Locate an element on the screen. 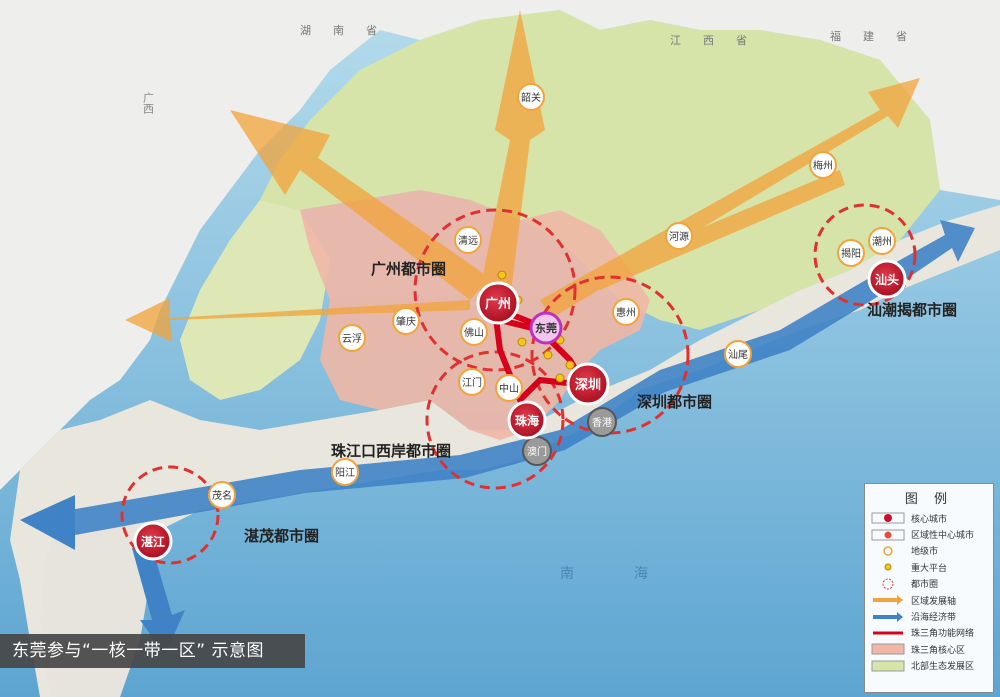 The image size is (1000, 697). core-city-guangzhou: 广州 is located at coordinates (498, 303).